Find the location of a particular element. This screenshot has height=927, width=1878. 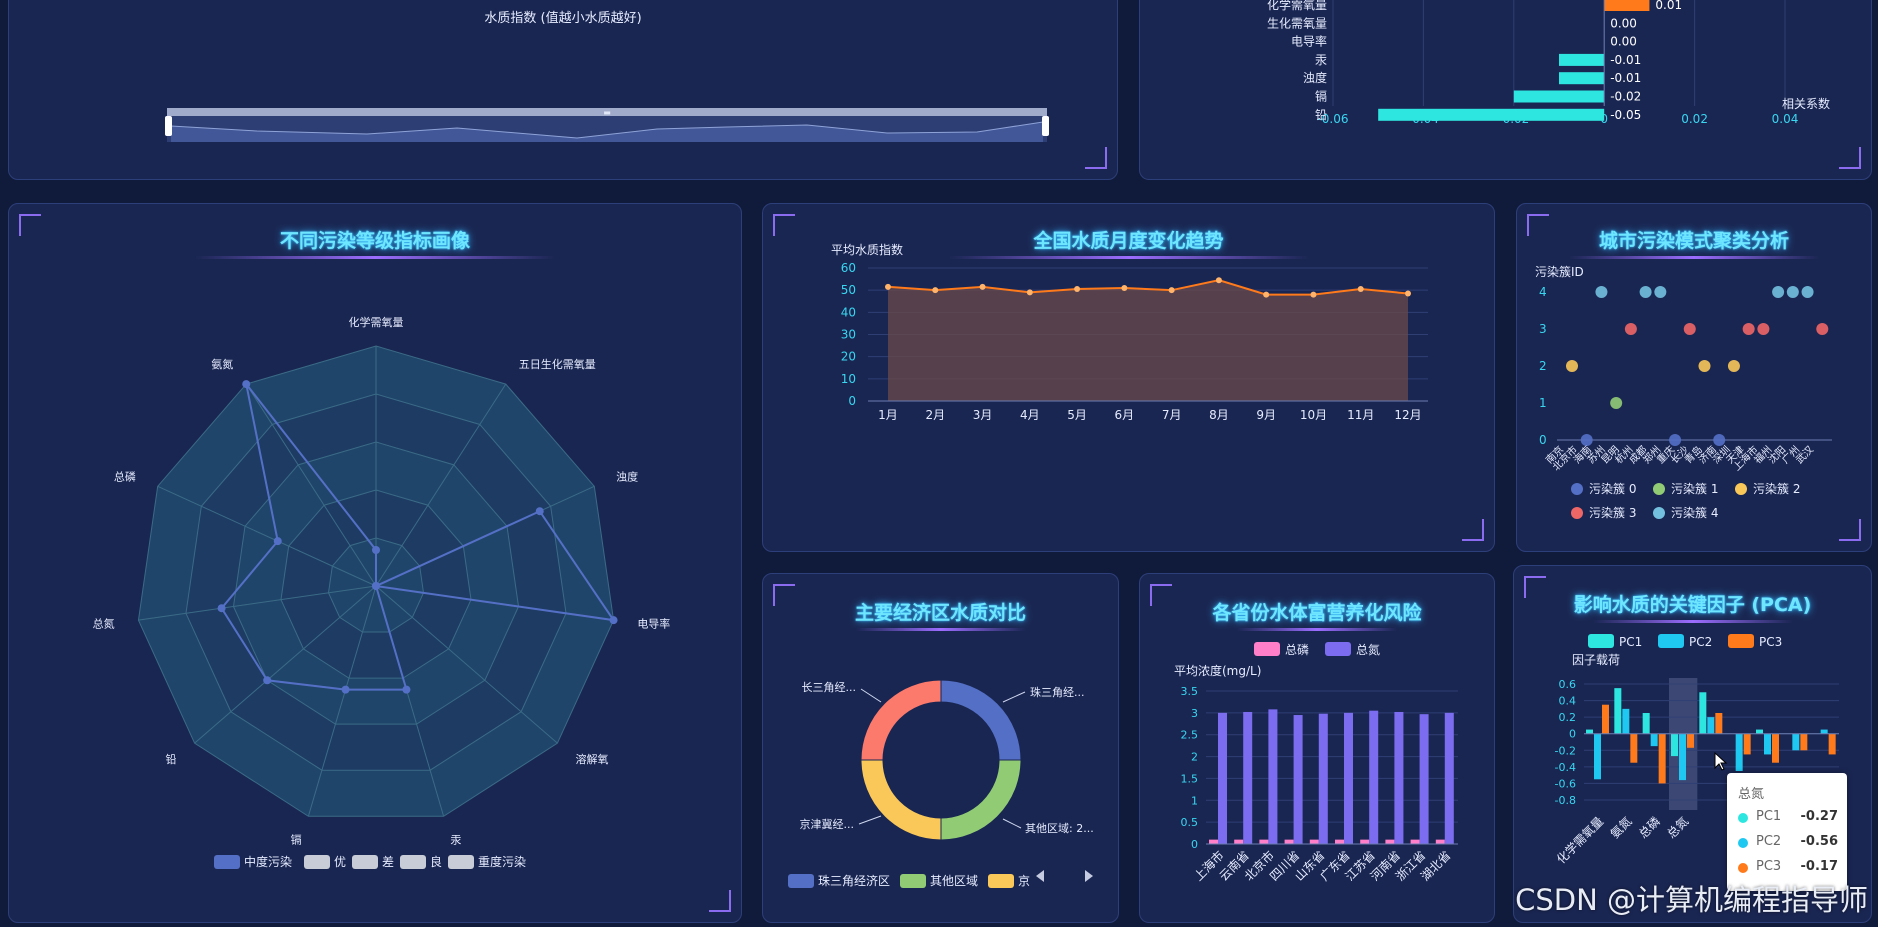

y-tick-label: 1 is located at coordinates (1194, 800).